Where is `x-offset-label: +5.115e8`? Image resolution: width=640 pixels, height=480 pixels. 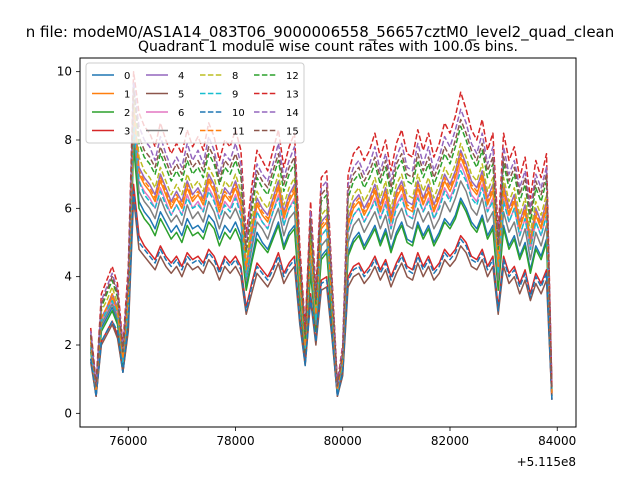 x-offset-label: +5.115e8 is located at coordinates (546, 462).